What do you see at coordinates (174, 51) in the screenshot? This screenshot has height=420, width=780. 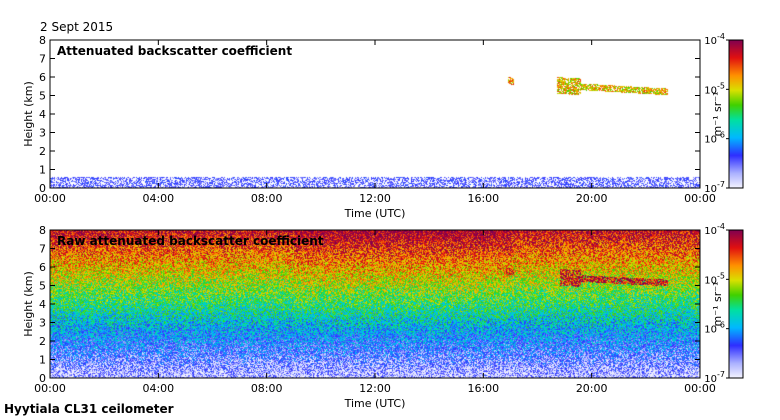 I see `panel-title-0: Attenuated backscatter coefficient` at bounding box center [174, 51].